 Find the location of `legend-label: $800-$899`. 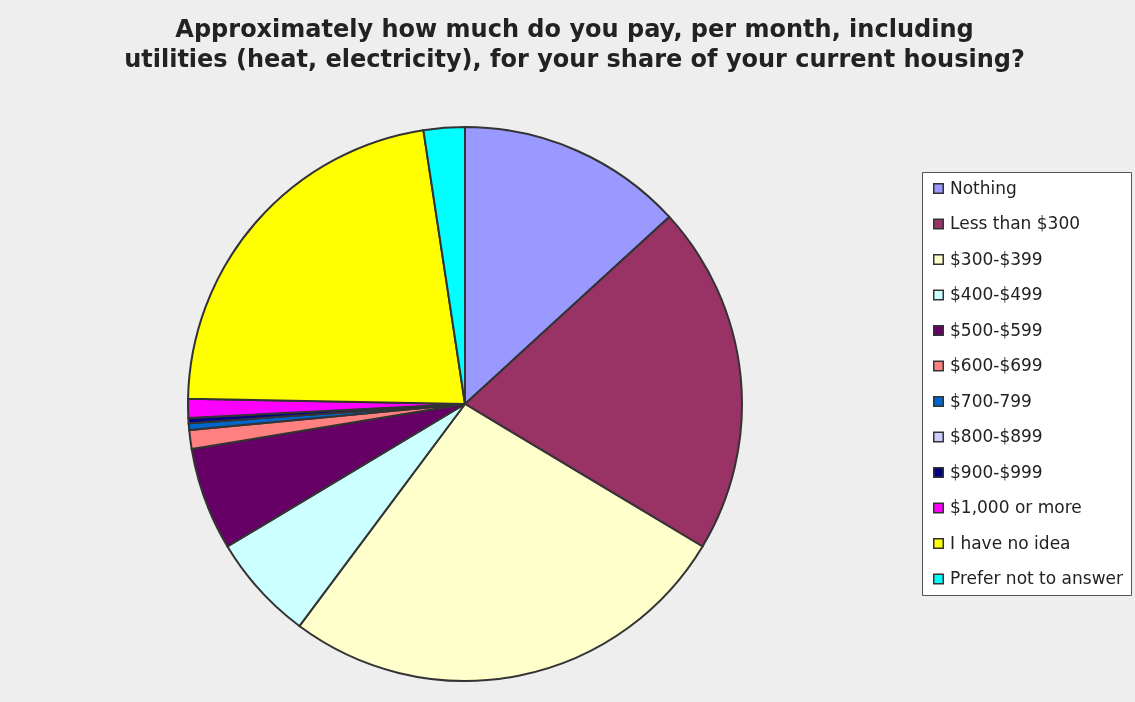

legend-label: $800-$899 is located at coordinates (996, 436).